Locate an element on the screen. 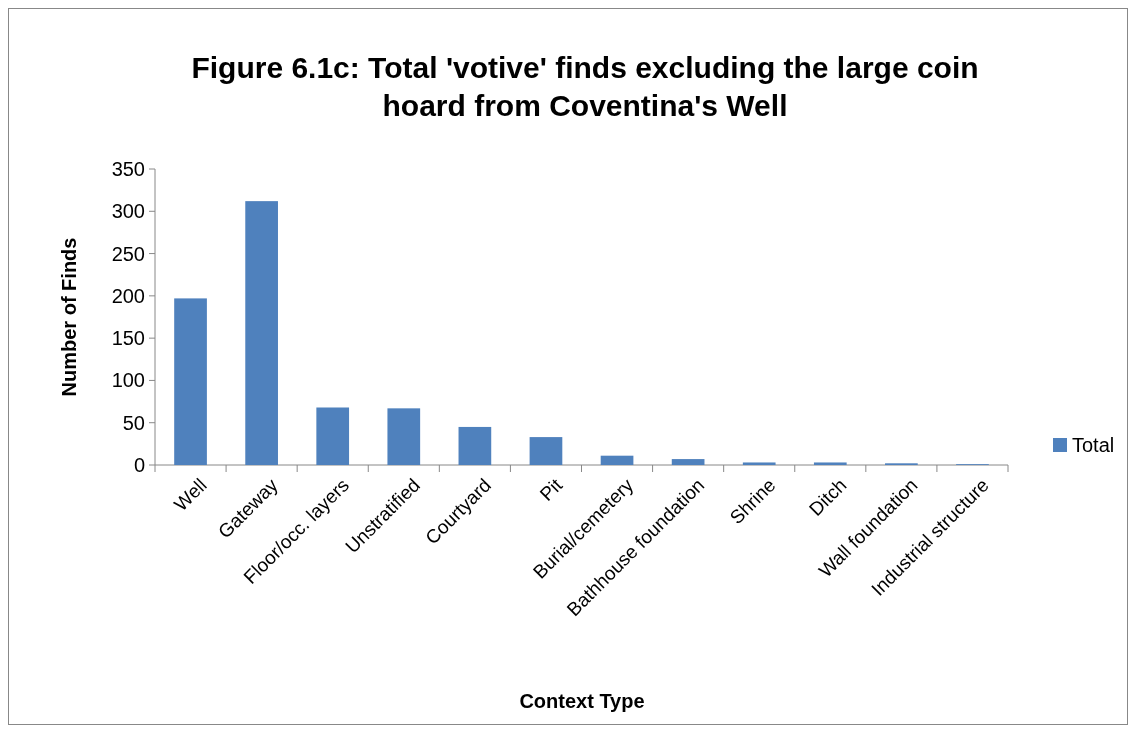 The width and height of the screenshot is (1136, 733). legend-label: Total is located at coordinates (1093, 445).